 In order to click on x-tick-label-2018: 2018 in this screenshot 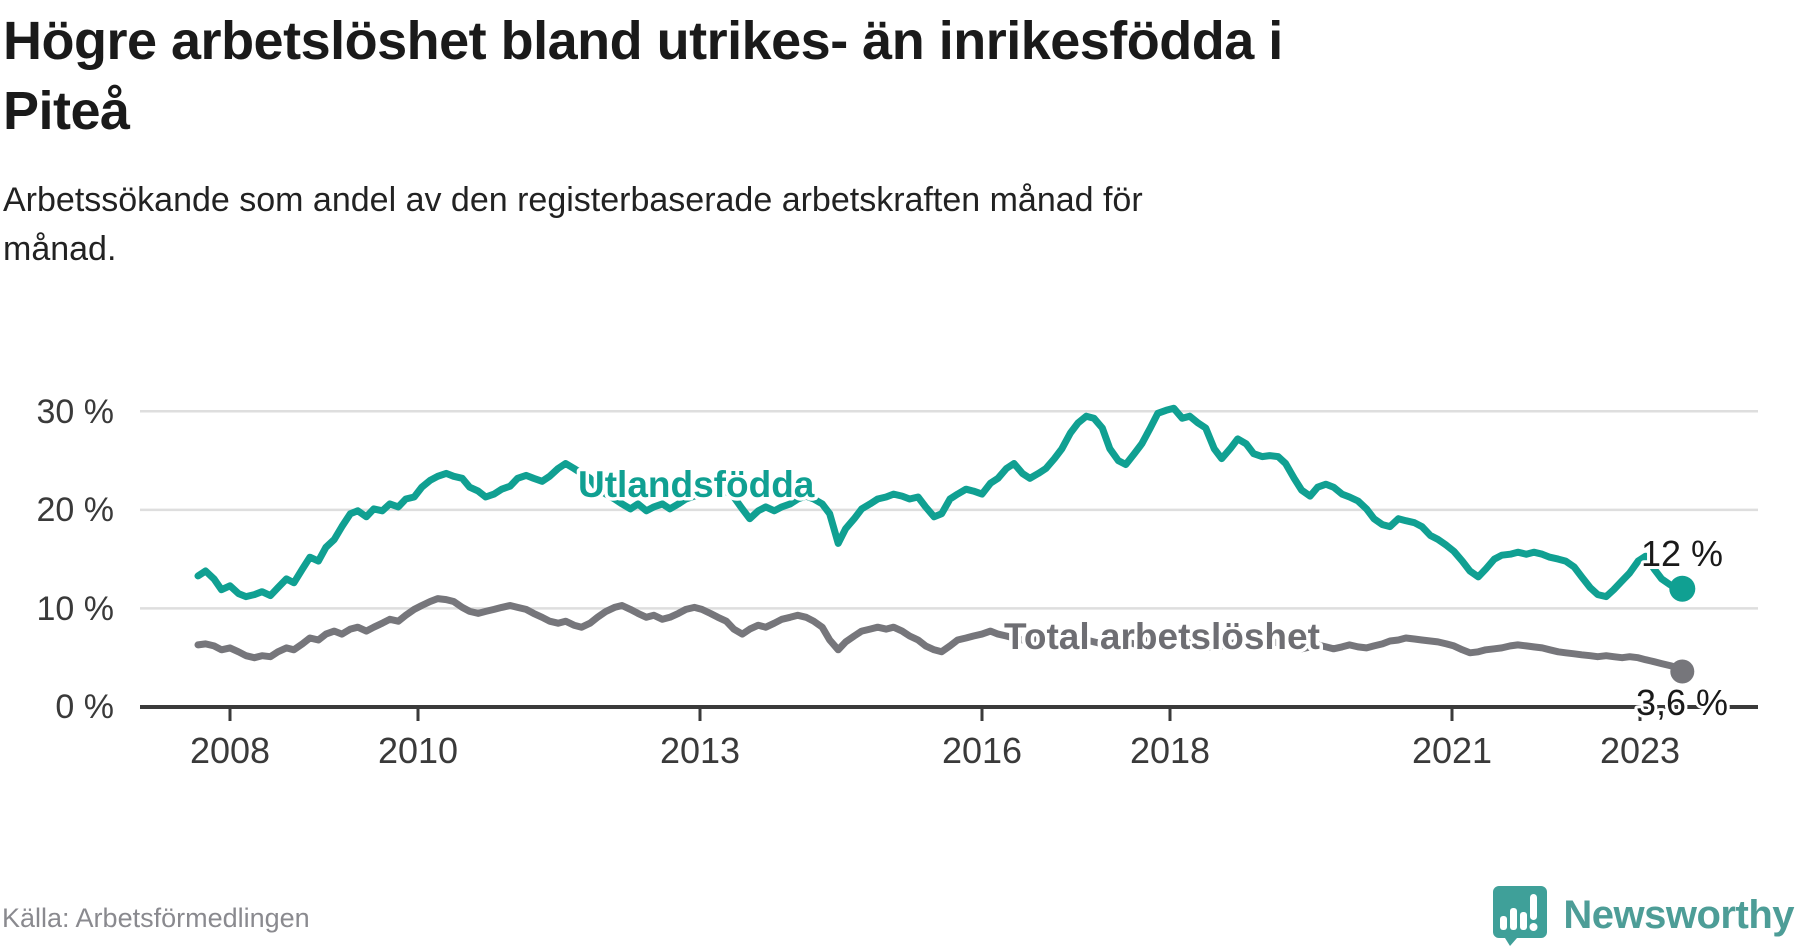, I will do `click(1170, 750)`.